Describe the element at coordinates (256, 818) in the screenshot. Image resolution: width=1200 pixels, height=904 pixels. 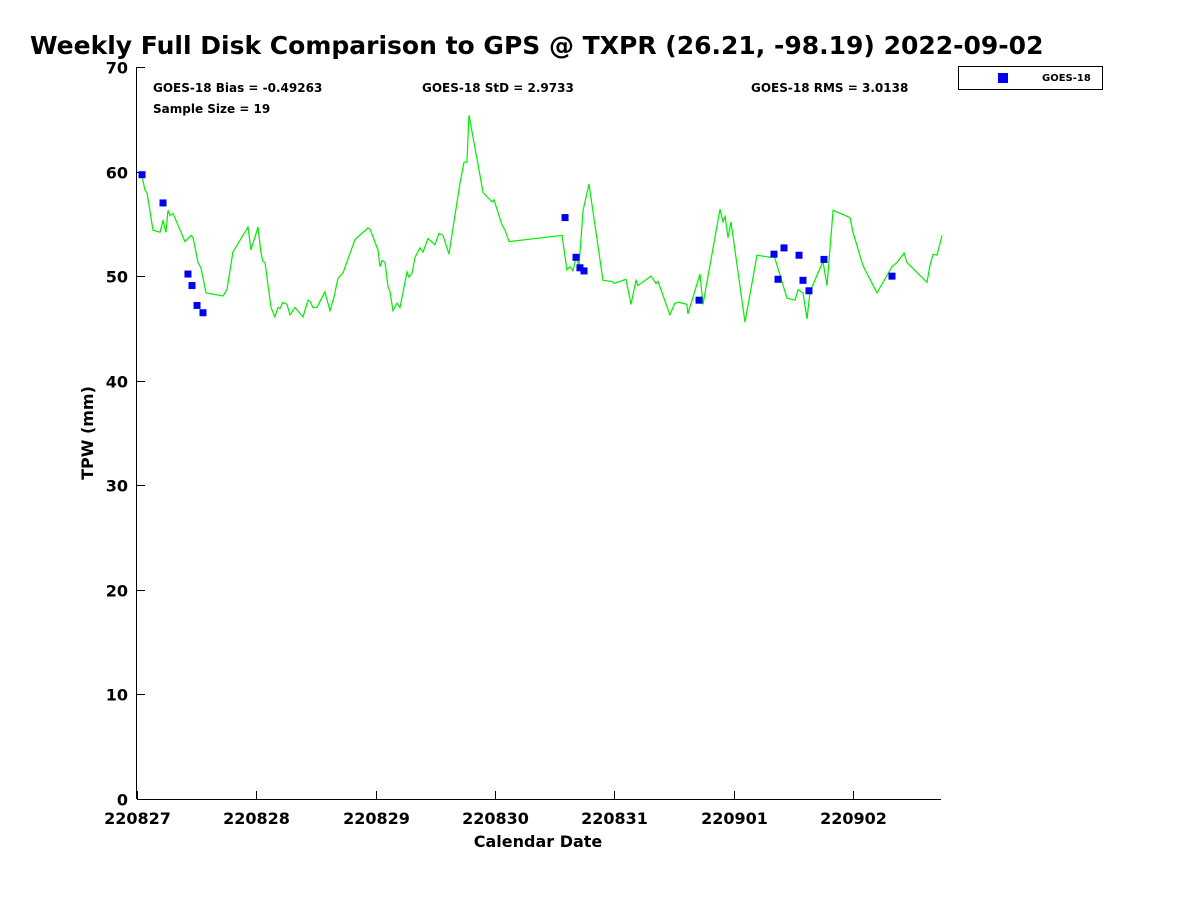
I see `x-tick-label: 220828` at that location.